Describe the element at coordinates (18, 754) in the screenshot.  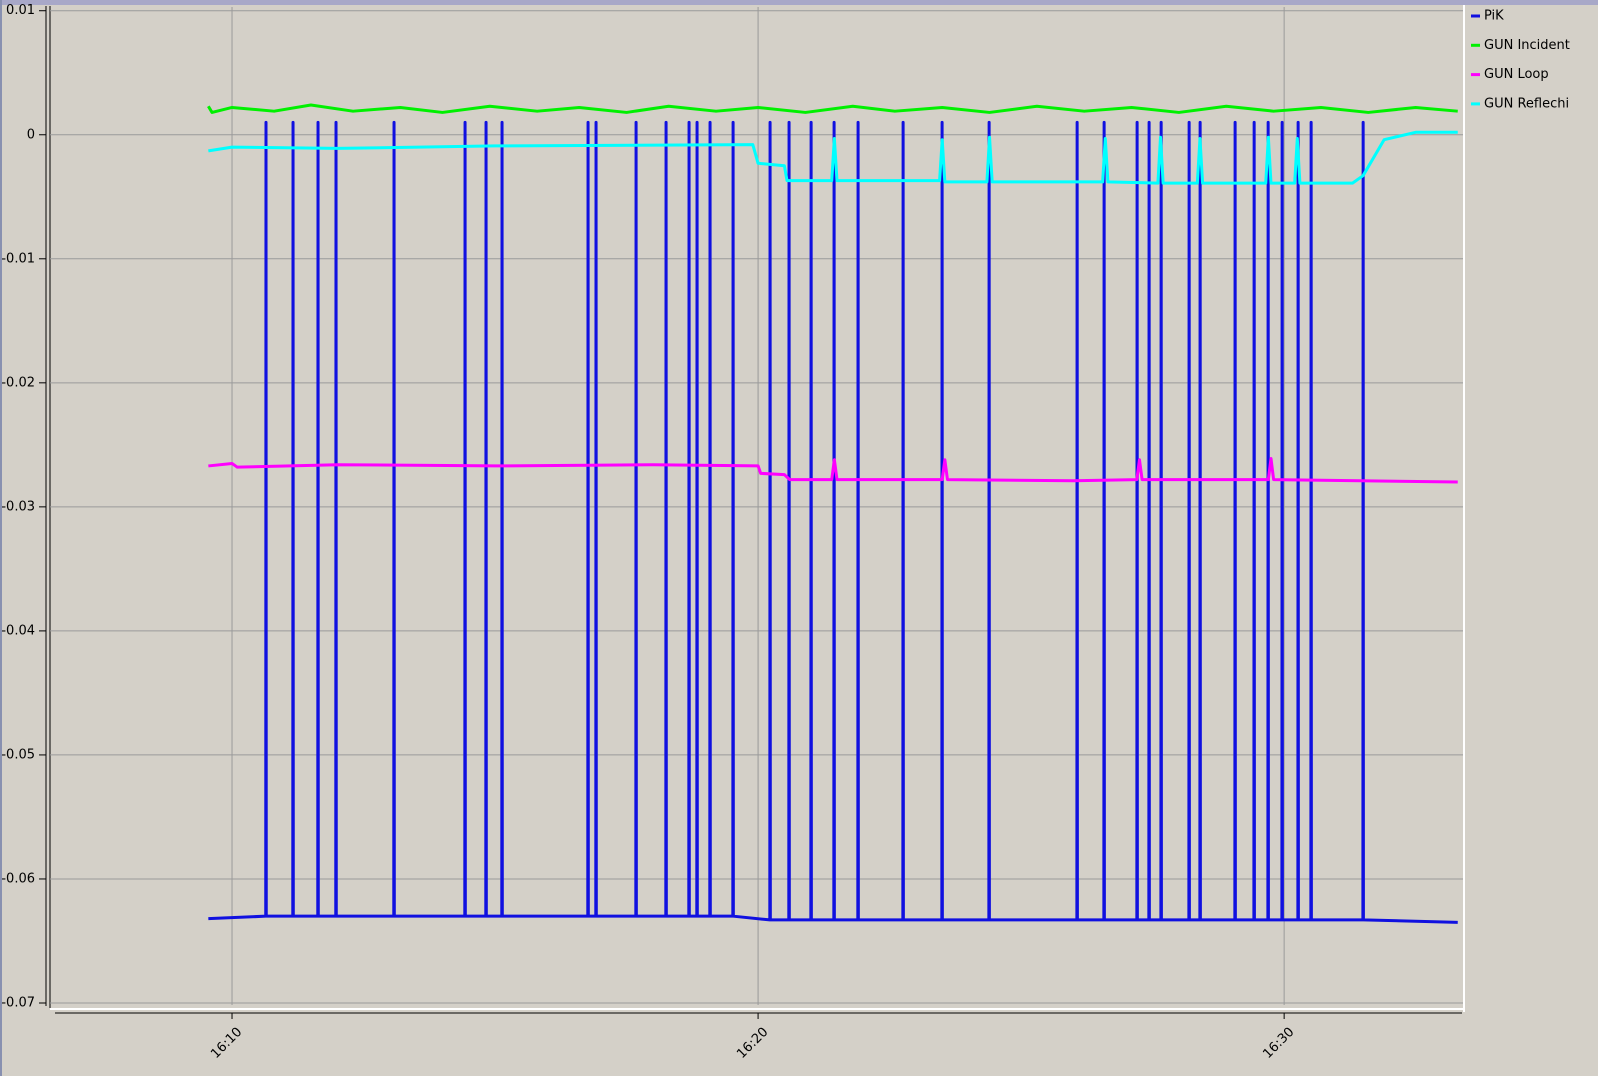
I see `y-tick-label: -0.05` at that location.